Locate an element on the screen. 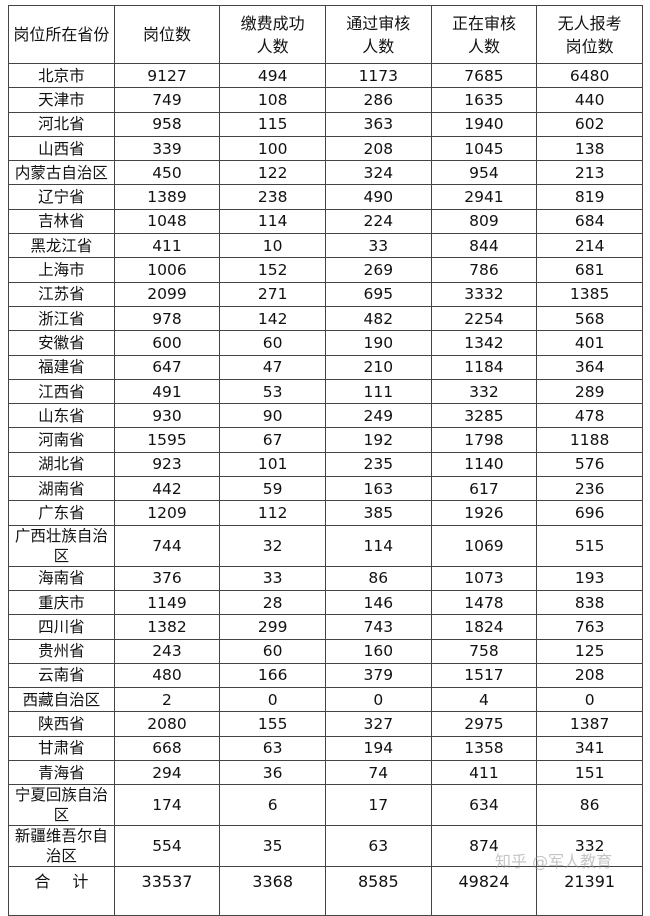 This screenshot has width=650, height=916. value-cell: 286 is located at coordinates (378, 100).